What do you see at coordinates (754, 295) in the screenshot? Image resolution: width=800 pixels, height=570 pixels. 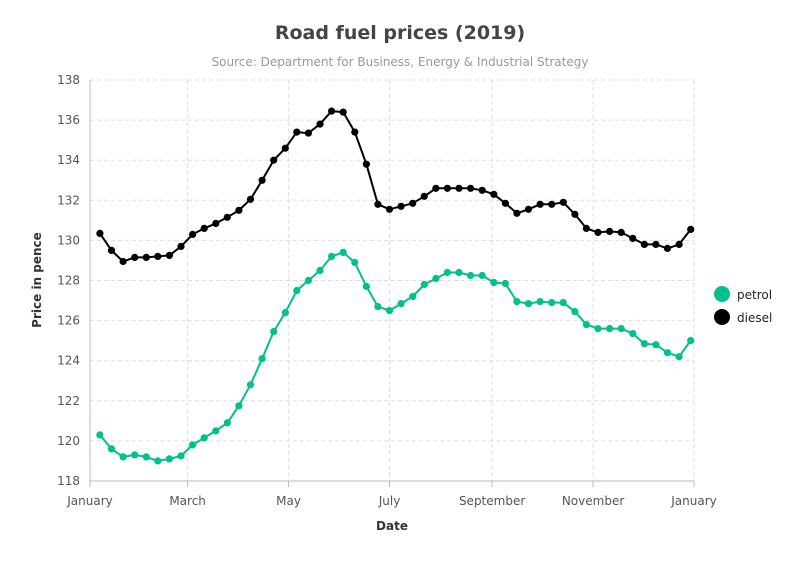 I see `legend-label-petrol: petrol` at bounding box center [754, 295].